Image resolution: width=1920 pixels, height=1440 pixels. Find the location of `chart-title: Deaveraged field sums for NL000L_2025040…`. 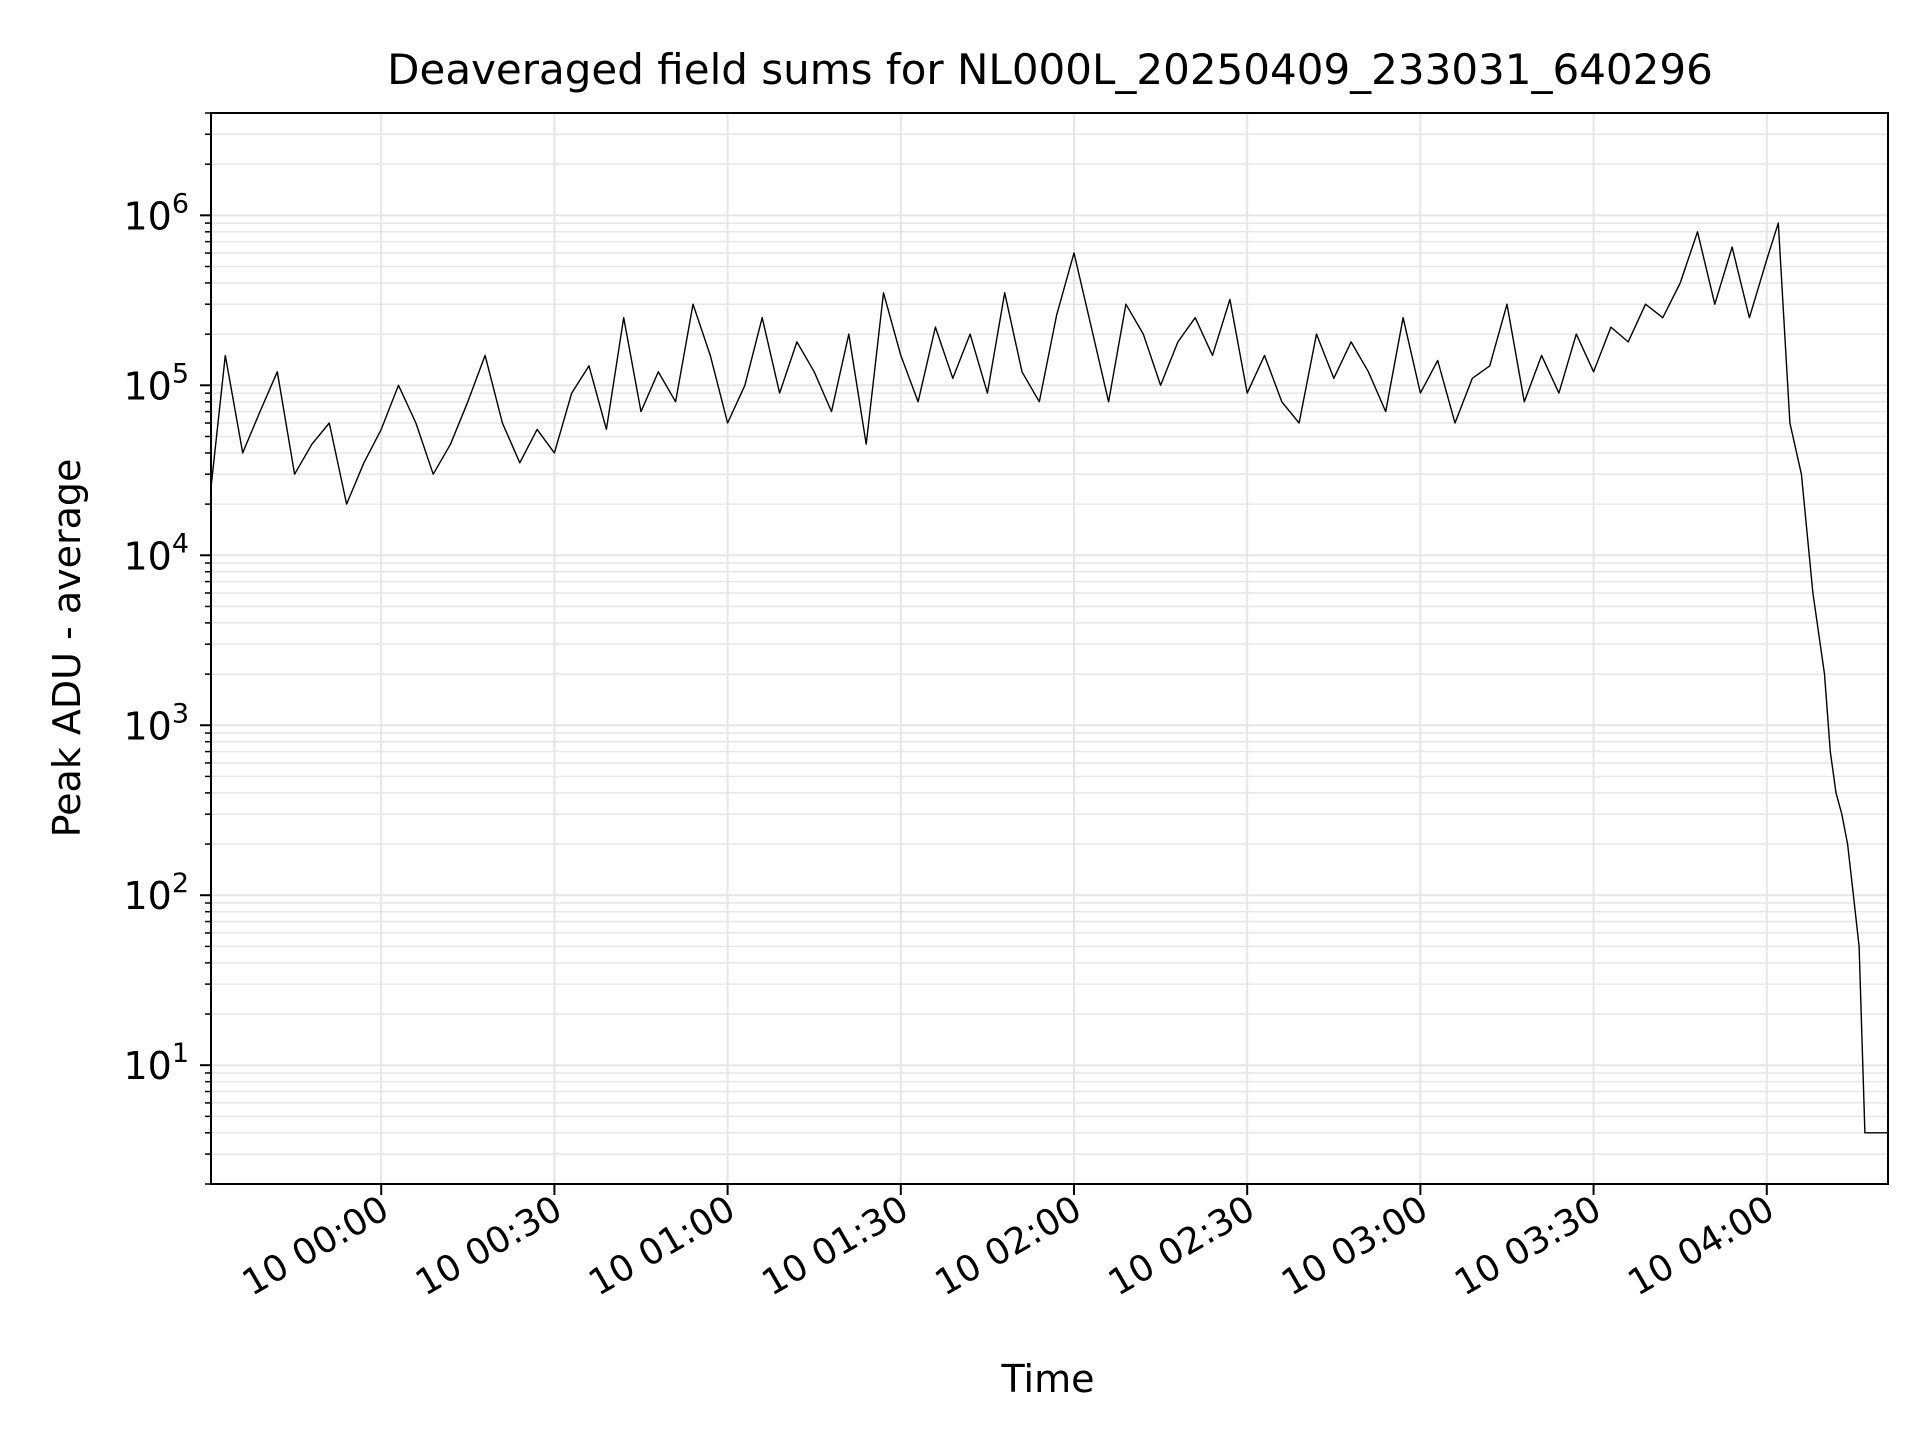

chart-title: Deaveraged field sums for NL000L_2025040… is located at coordinates (1050, 69).